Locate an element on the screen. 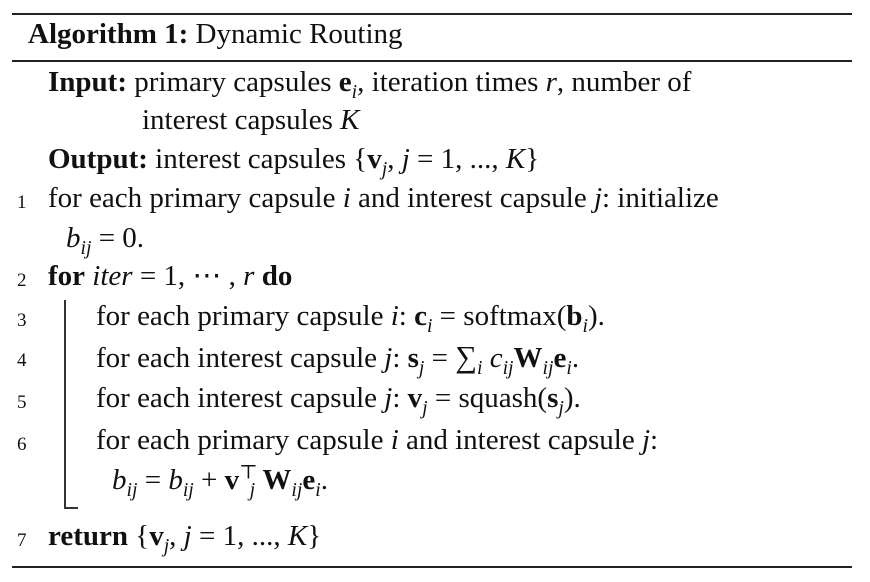 Image resolution: width=870 pixels, height=582 pixels. step-1-line-2: bij = 0. is located at coordinates (105, 240).